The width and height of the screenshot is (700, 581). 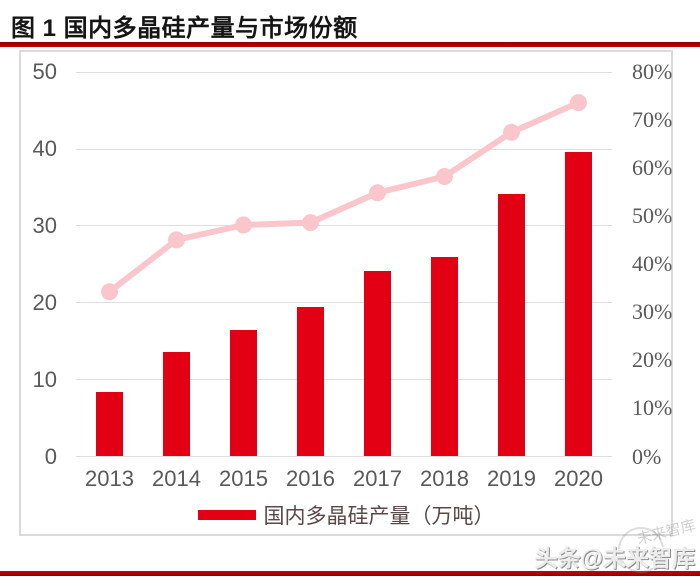 I want to click on x-axis-label-2013: 2013, so click(x=109, y=478).